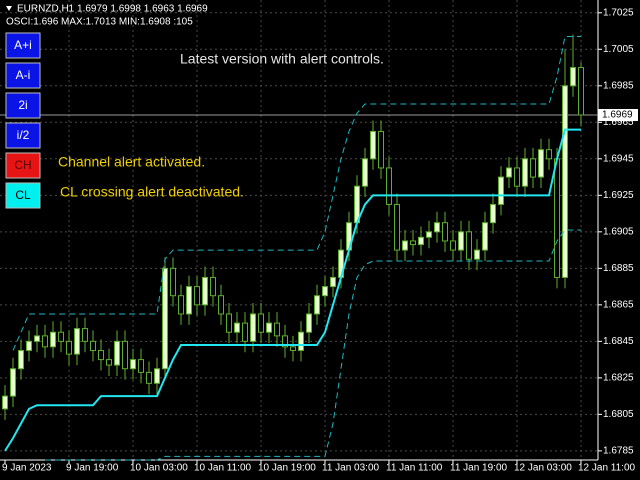 The height and width of the screenshot is (480, 640). I want to click on button-label: CL, so click(23, 195).